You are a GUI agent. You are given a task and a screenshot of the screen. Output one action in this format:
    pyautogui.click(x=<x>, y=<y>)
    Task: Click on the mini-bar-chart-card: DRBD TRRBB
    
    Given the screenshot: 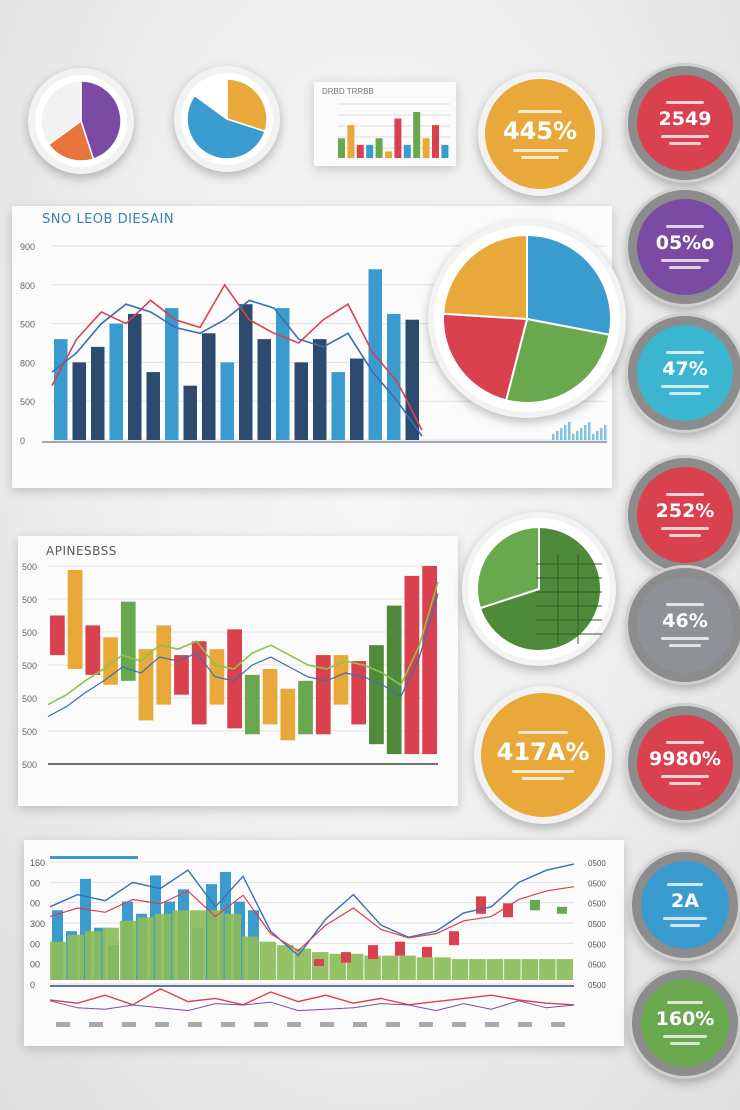 What is the action you would take?
    pyautogui.click(x=385, y=124)
    